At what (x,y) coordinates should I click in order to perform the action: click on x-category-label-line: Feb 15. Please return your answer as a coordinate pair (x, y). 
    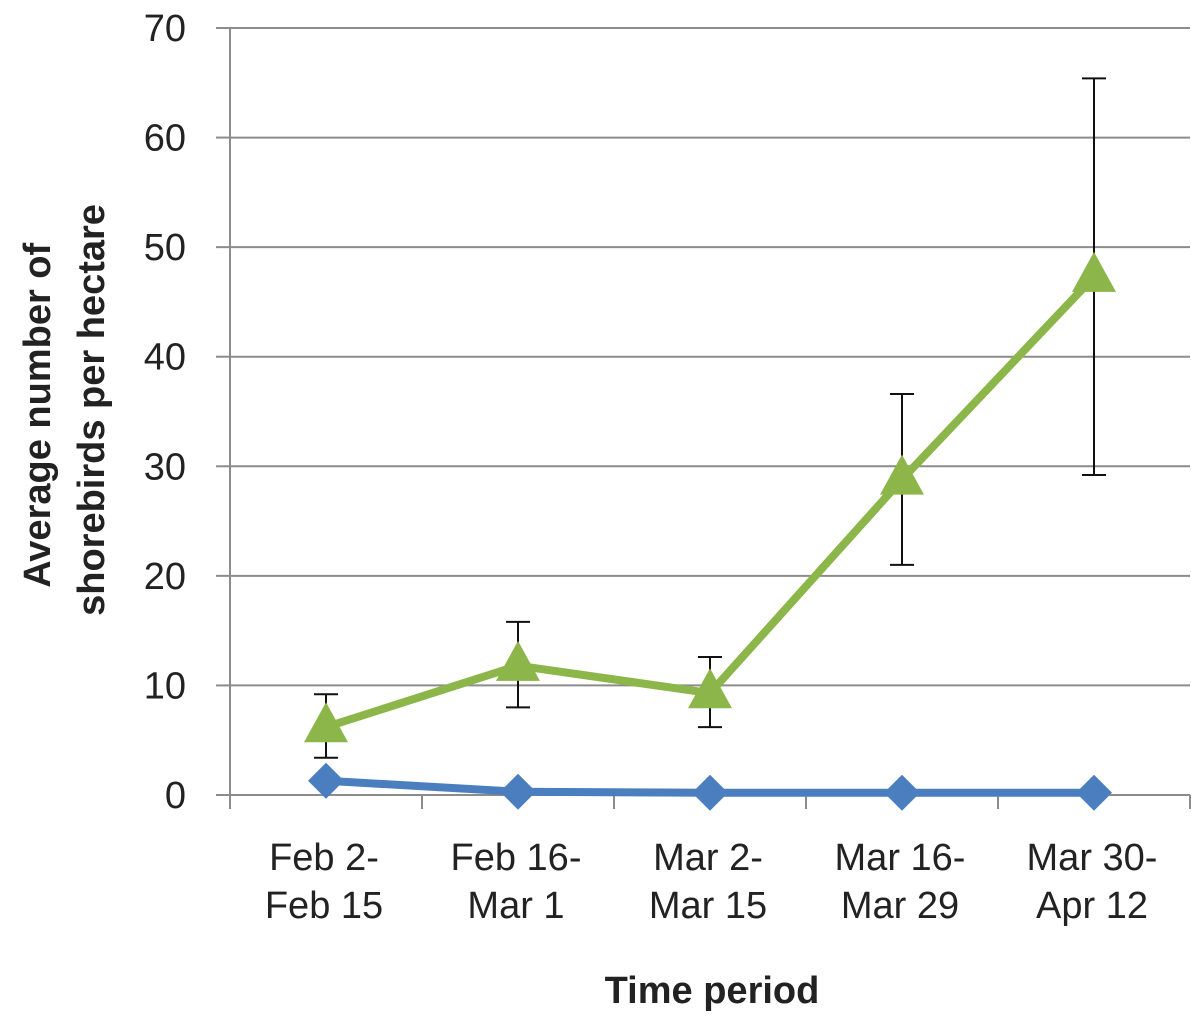
    Looking at the image, I should click on (324, 906).